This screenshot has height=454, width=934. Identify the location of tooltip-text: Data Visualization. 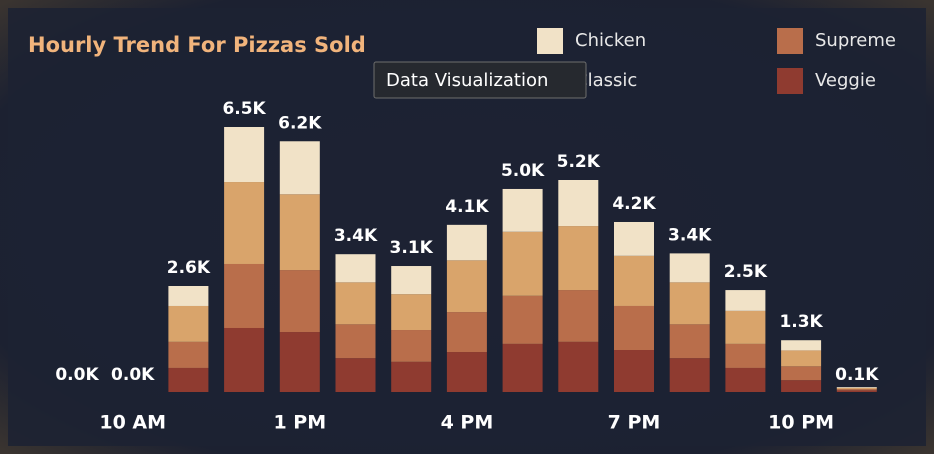
(467, 80).